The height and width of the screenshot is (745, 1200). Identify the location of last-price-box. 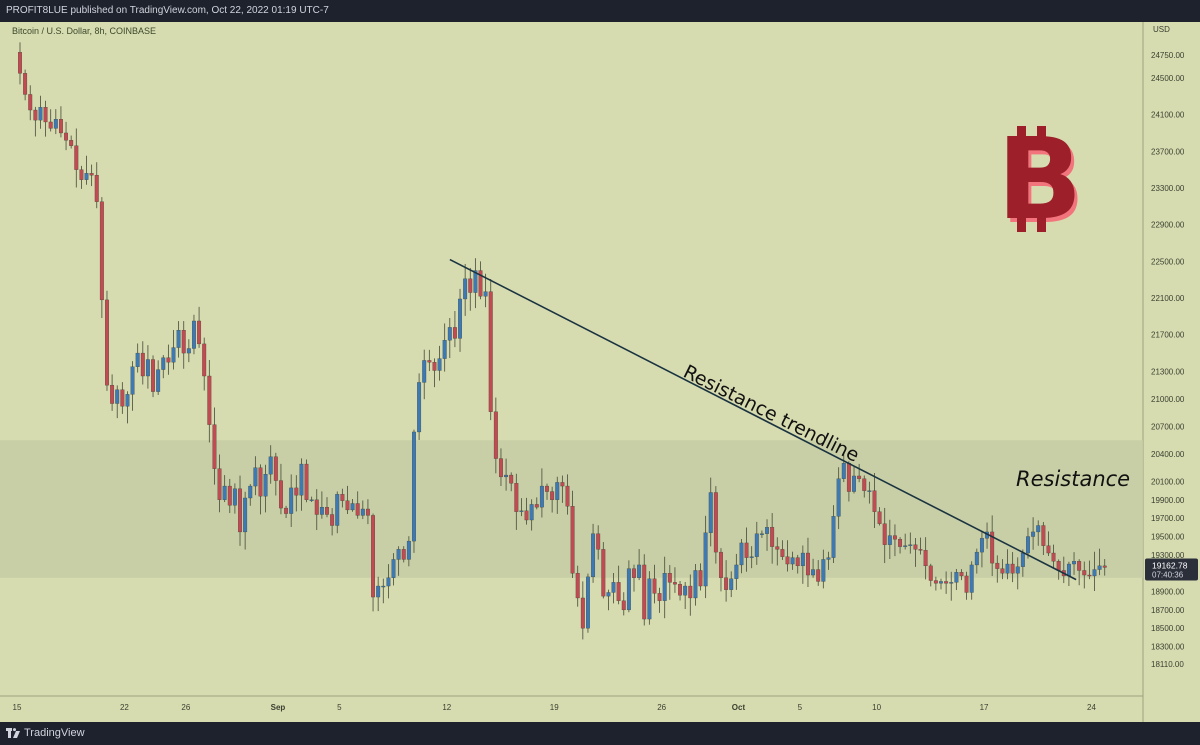
(1171, 569).